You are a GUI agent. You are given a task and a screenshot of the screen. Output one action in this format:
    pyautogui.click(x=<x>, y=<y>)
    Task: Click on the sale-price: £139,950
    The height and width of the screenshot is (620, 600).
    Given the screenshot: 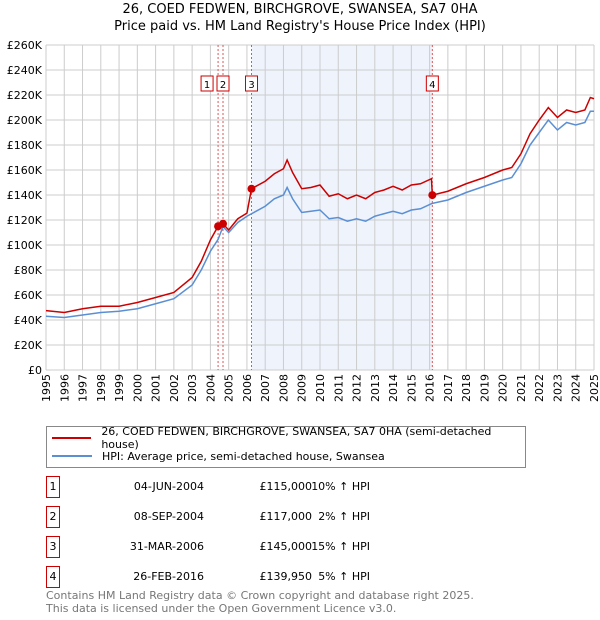 What is the action you would take?
    pyautogui.click(x=286, y=576)
    